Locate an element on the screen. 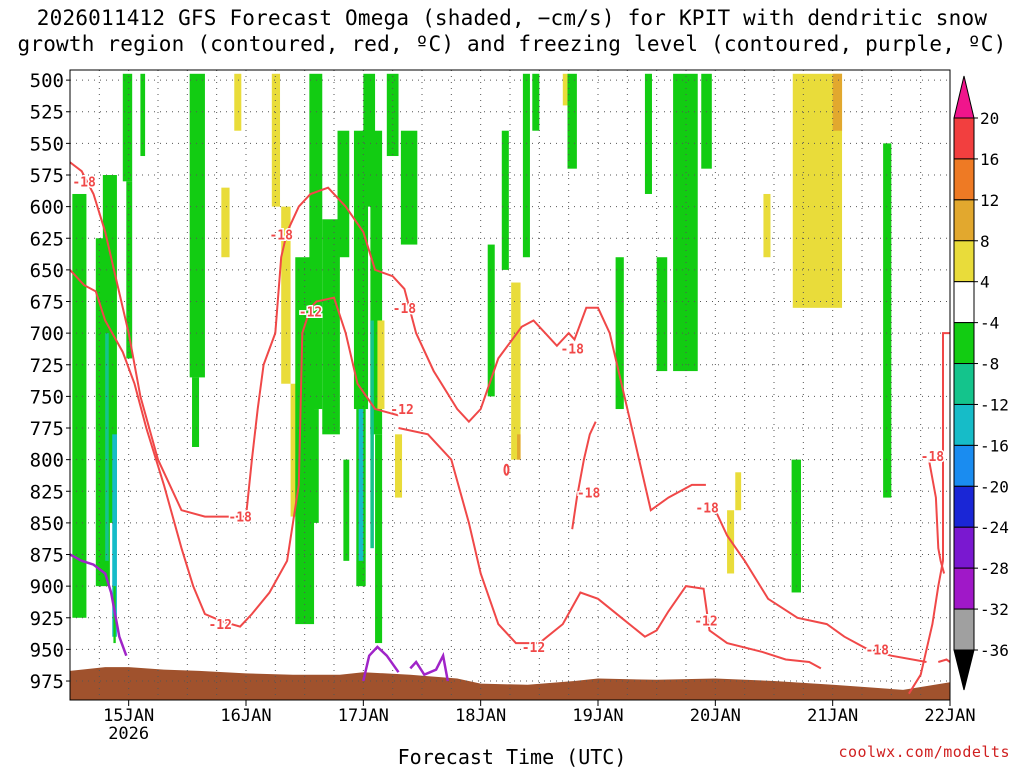 Image resolution: width=1024 pixels, height=769 pixels. y-tick-label: 900 is located at coordinates (47, 587).